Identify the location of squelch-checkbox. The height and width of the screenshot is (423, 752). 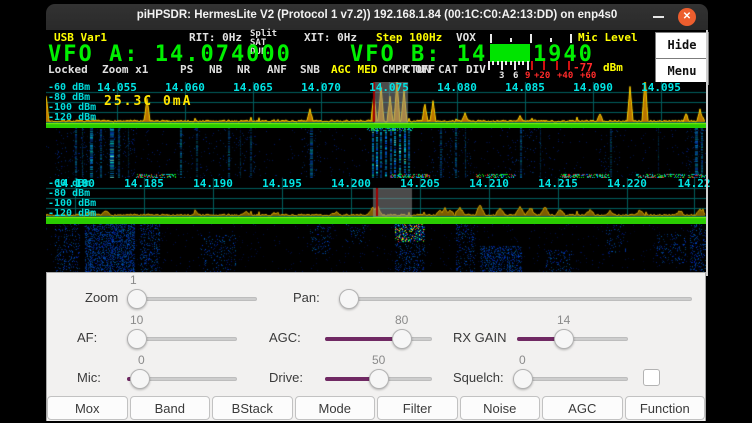
(651, 377).